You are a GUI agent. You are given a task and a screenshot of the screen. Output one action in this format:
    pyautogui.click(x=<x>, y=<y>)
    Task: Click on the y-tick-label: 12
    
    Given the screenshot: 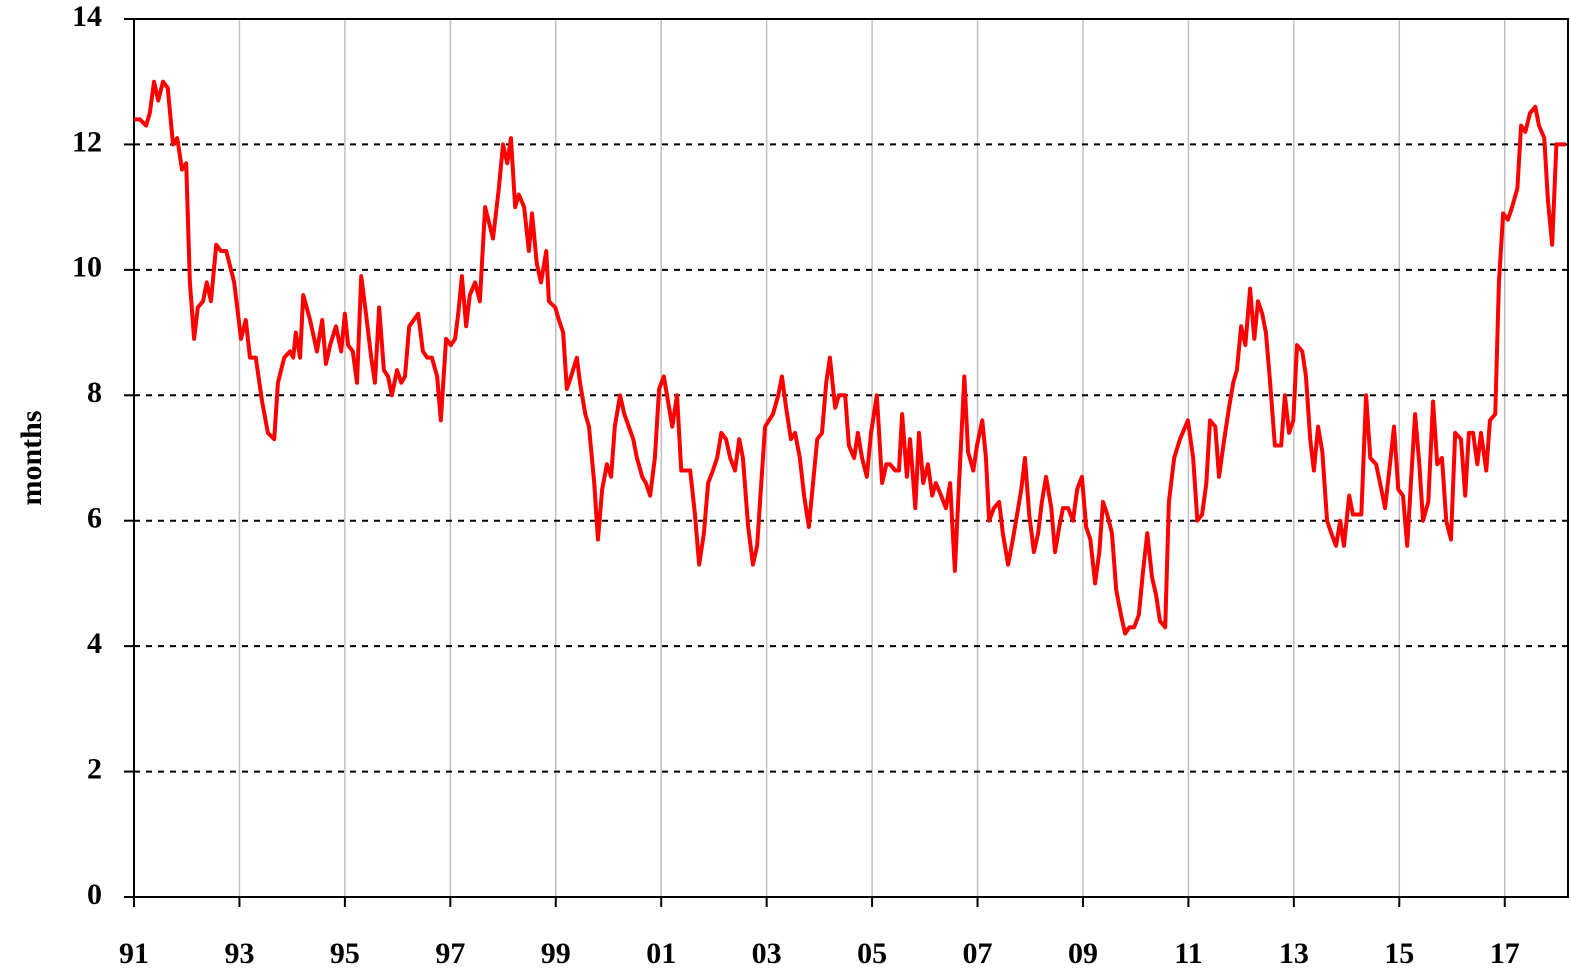 What is the action you would take?
    pyautogui.click(x=87, y=141)
    